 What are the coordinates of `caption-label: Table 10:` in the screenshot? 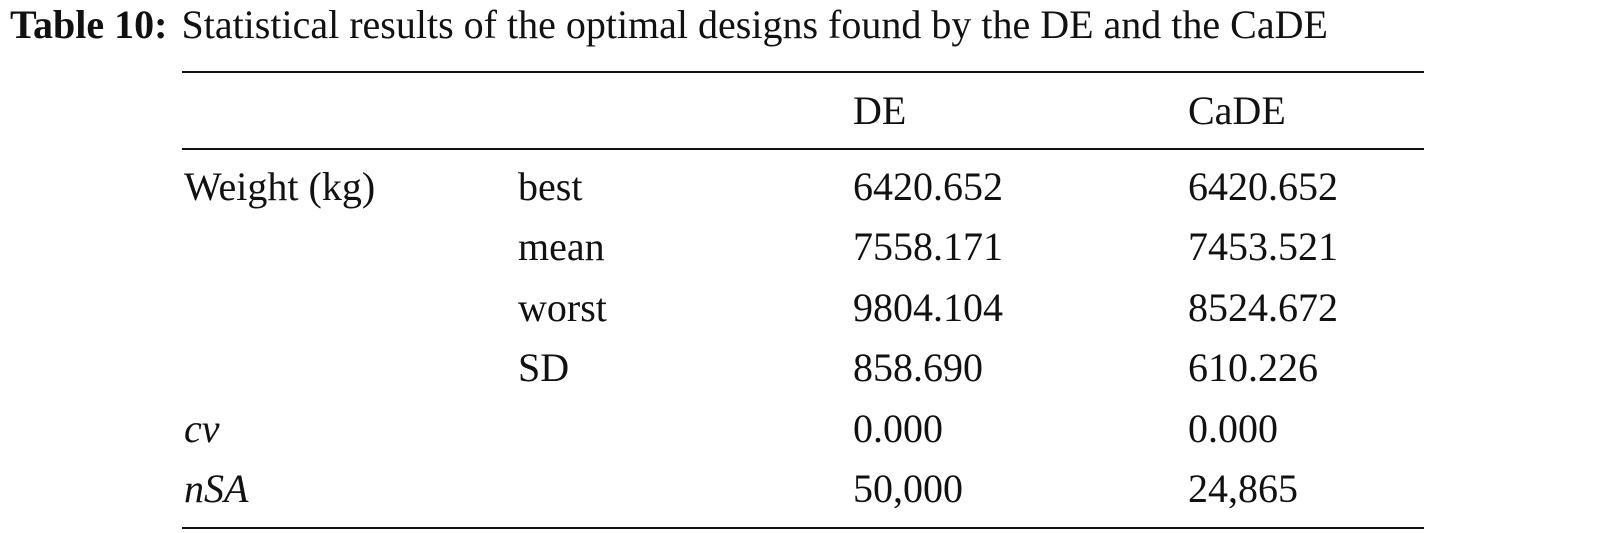 It's located at (89, 24).